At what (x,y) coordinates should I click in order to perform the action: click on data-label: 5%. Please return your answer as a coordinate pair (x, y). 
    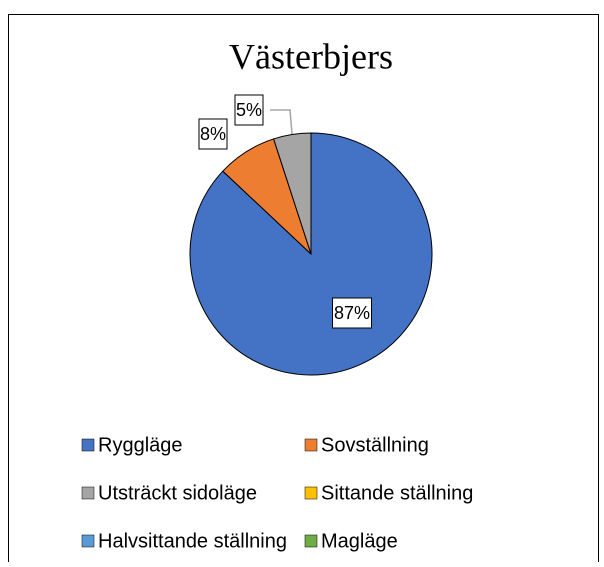
    Looking at the image, I should click on (249, 110).